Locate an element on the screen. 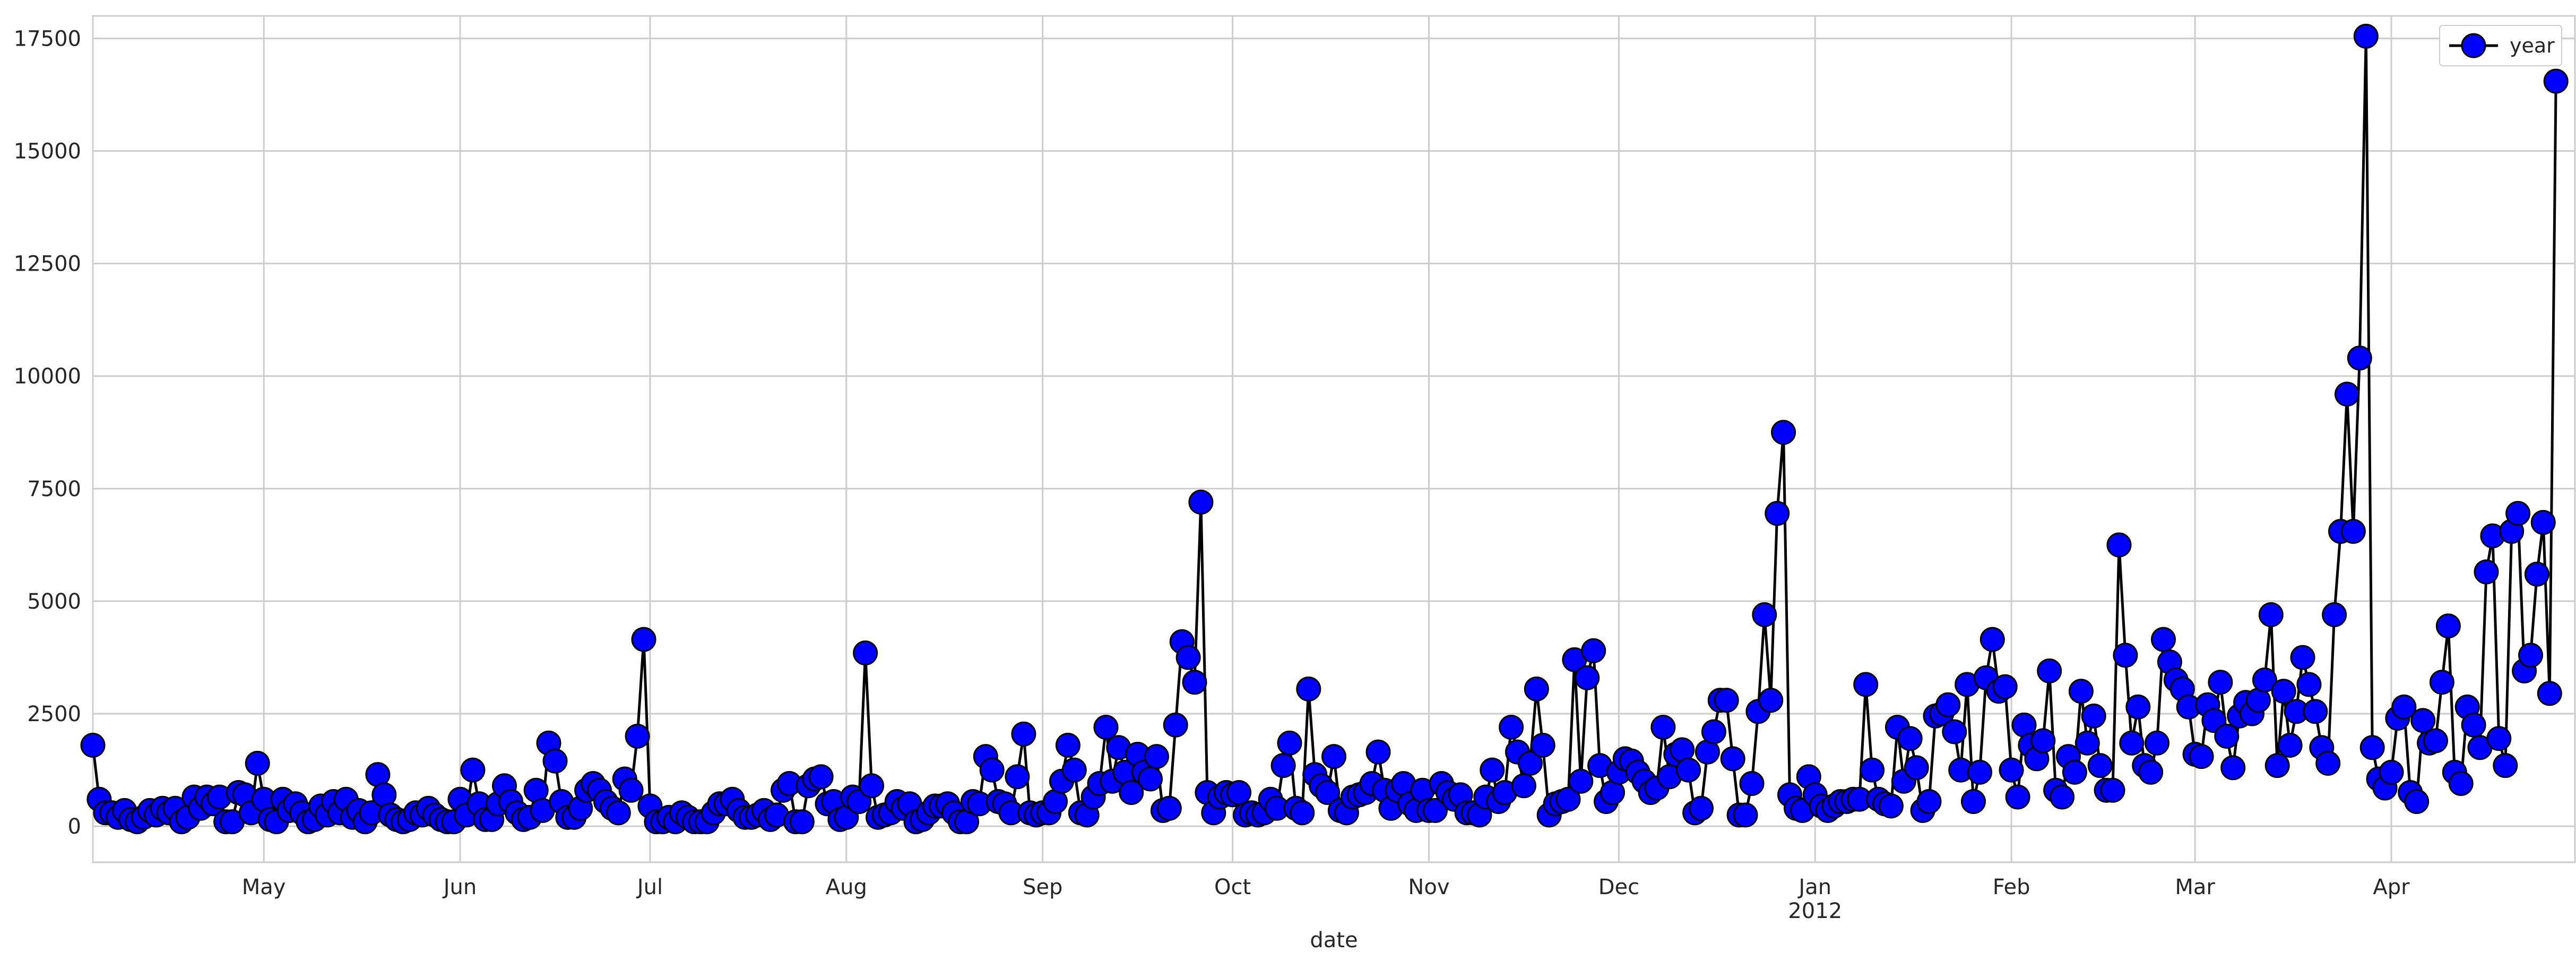 The height and width of the screenshot is (961, 2576). x-tick-sublabel: 2012 is located at coordinates (1815, 911).